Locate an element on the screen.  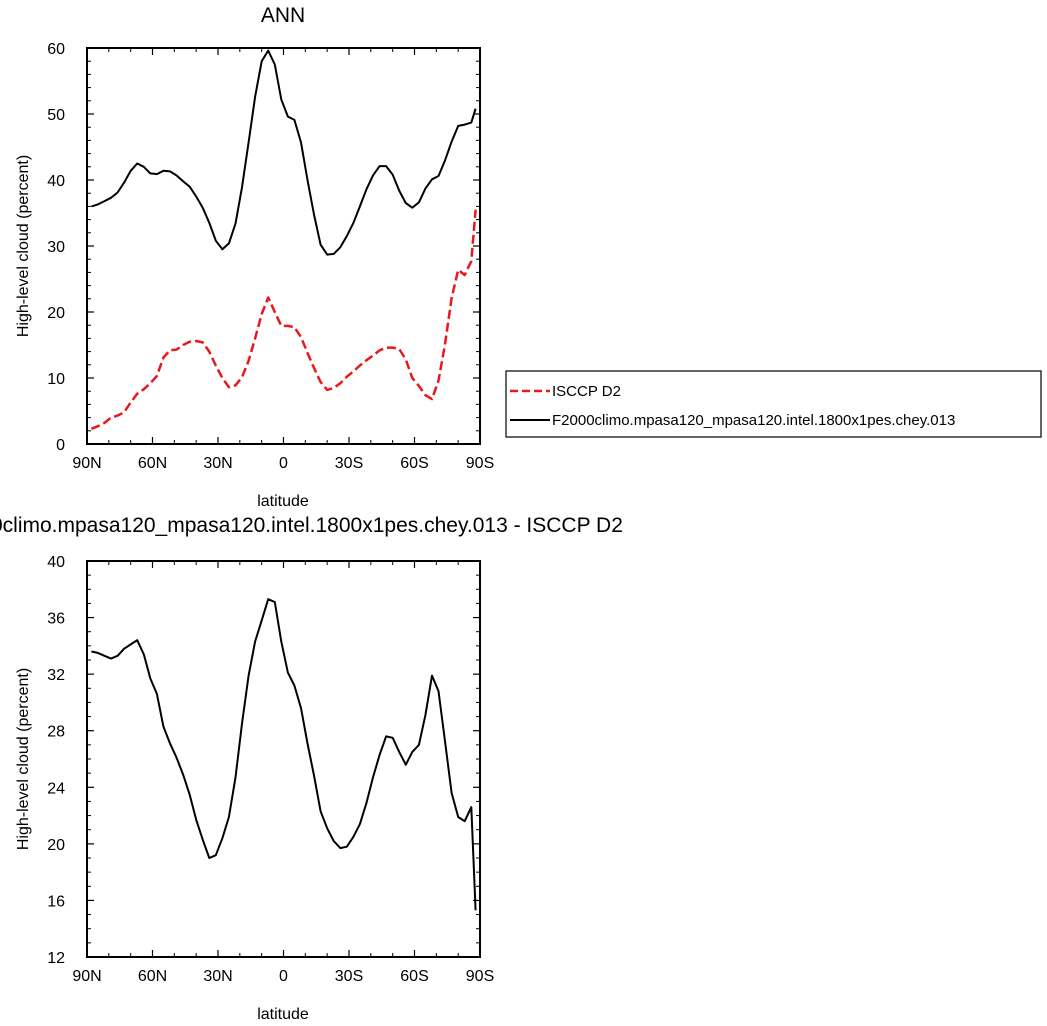
top-x-tick-label: 60N is located at coordinates (152, 463).